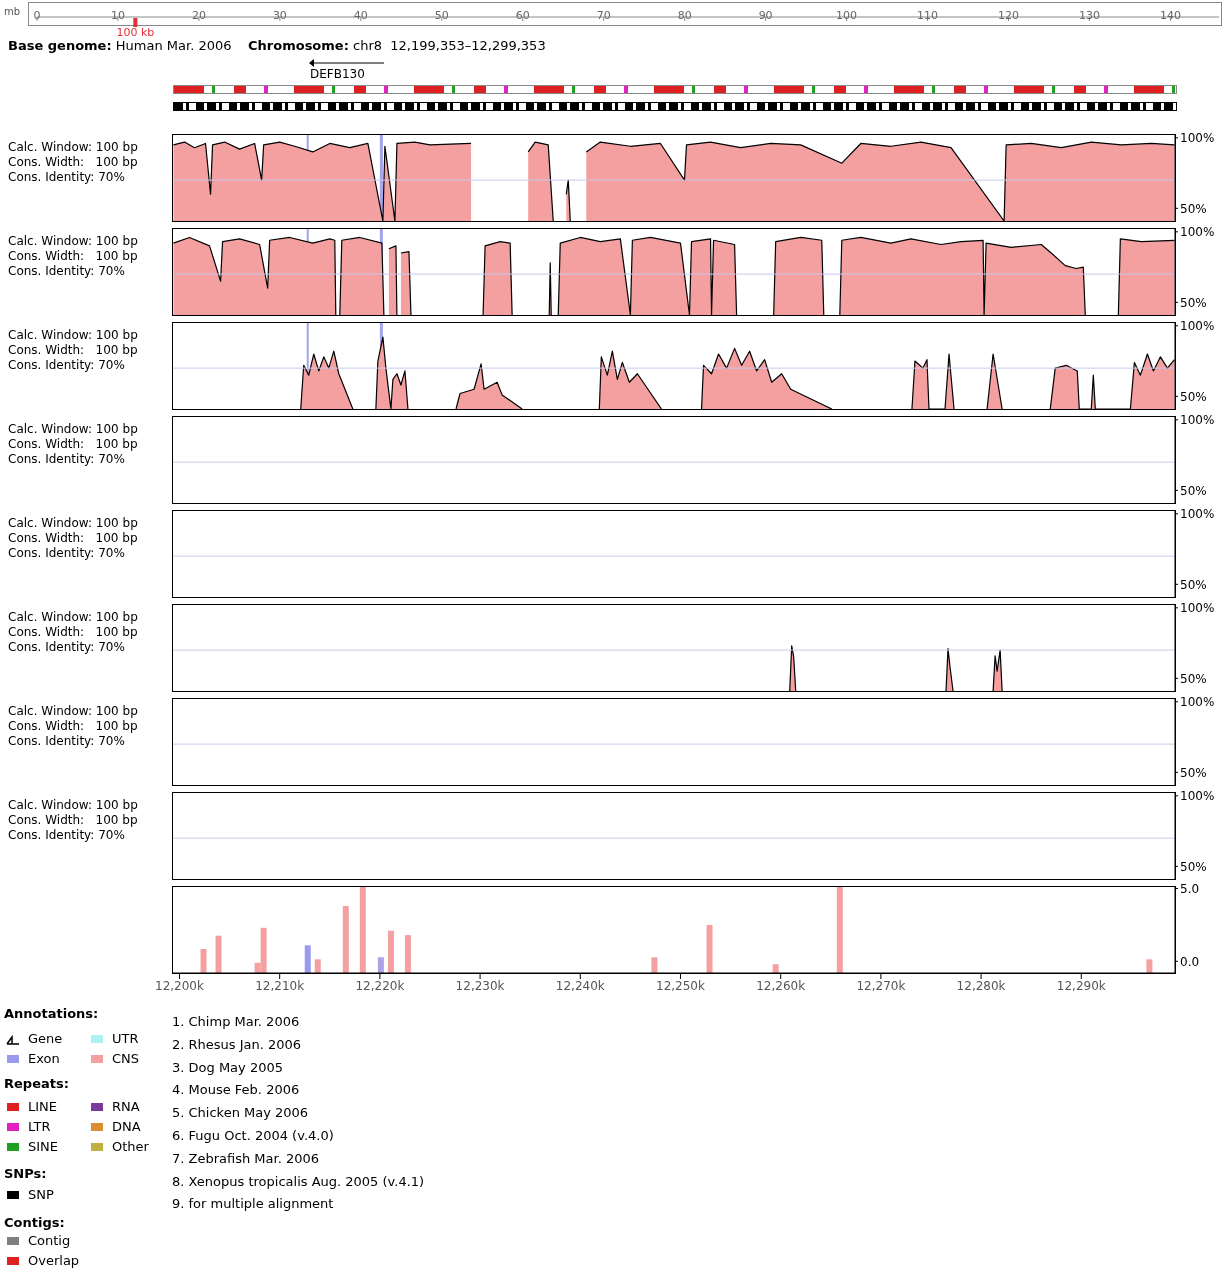  Describe the element at coordinates (298, 45) in the screenshot. I see `text: Chromosome:` at that location.